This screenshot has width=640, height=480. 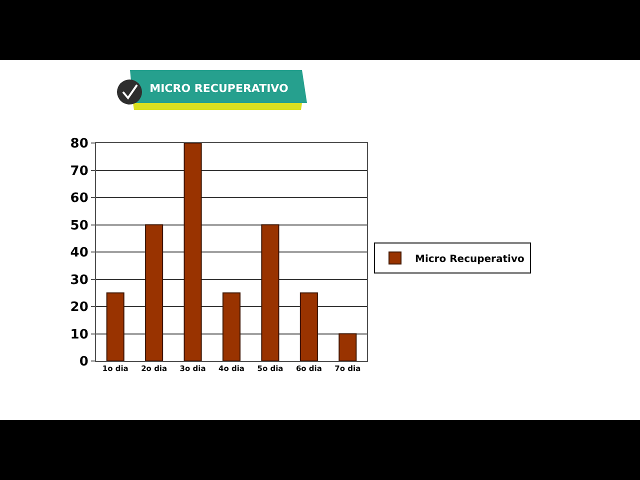 I want to click on legend-label: Micro Recuperativo, so click(x=469, y=259).